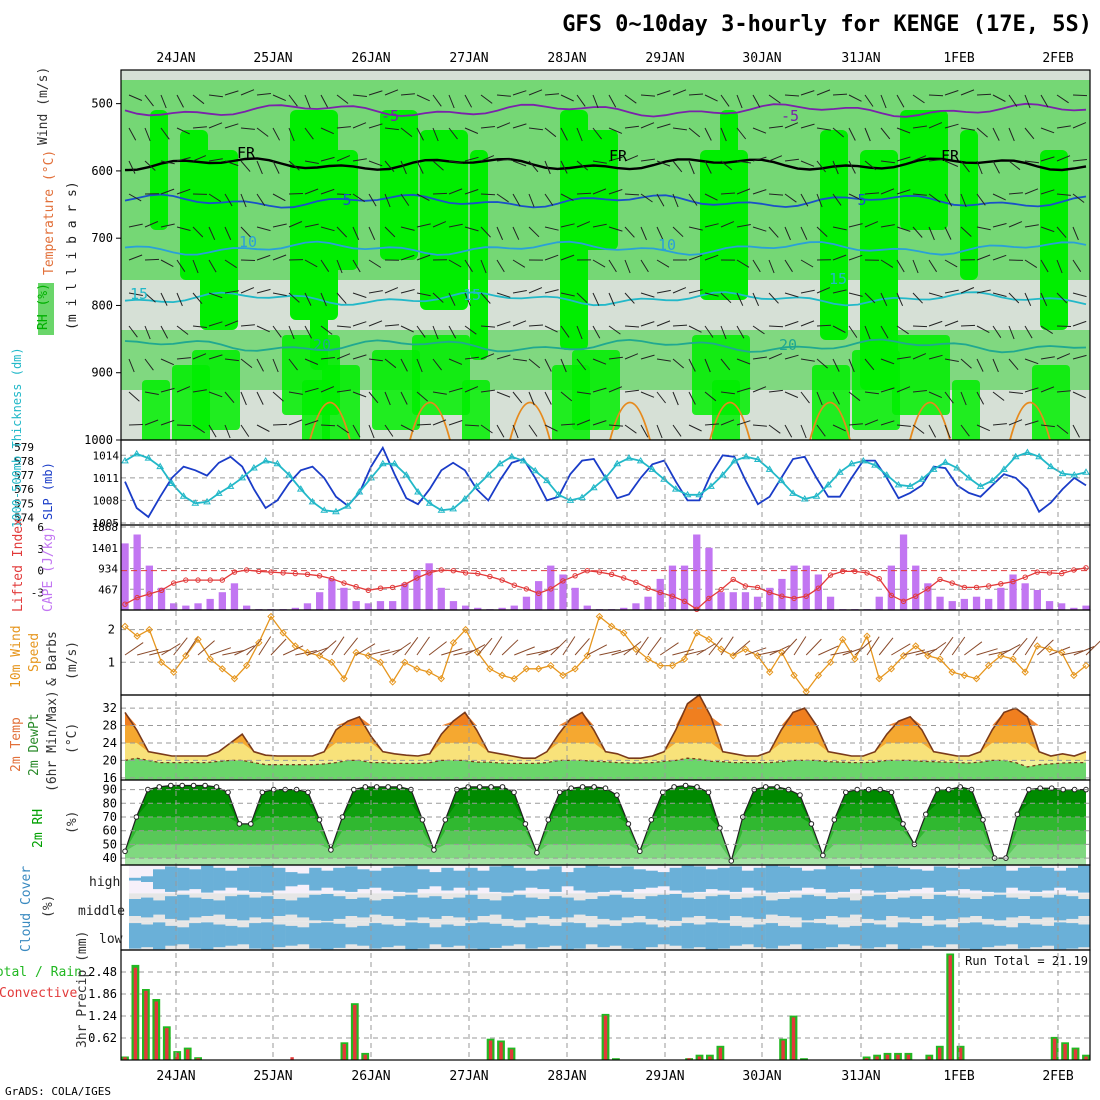 Image resolution: width=1100 pixels, height=1100 pixels. Describe the element at coordinates (24, 461) in the screenshot. I see `thickness-tick-578: 578` at that location.